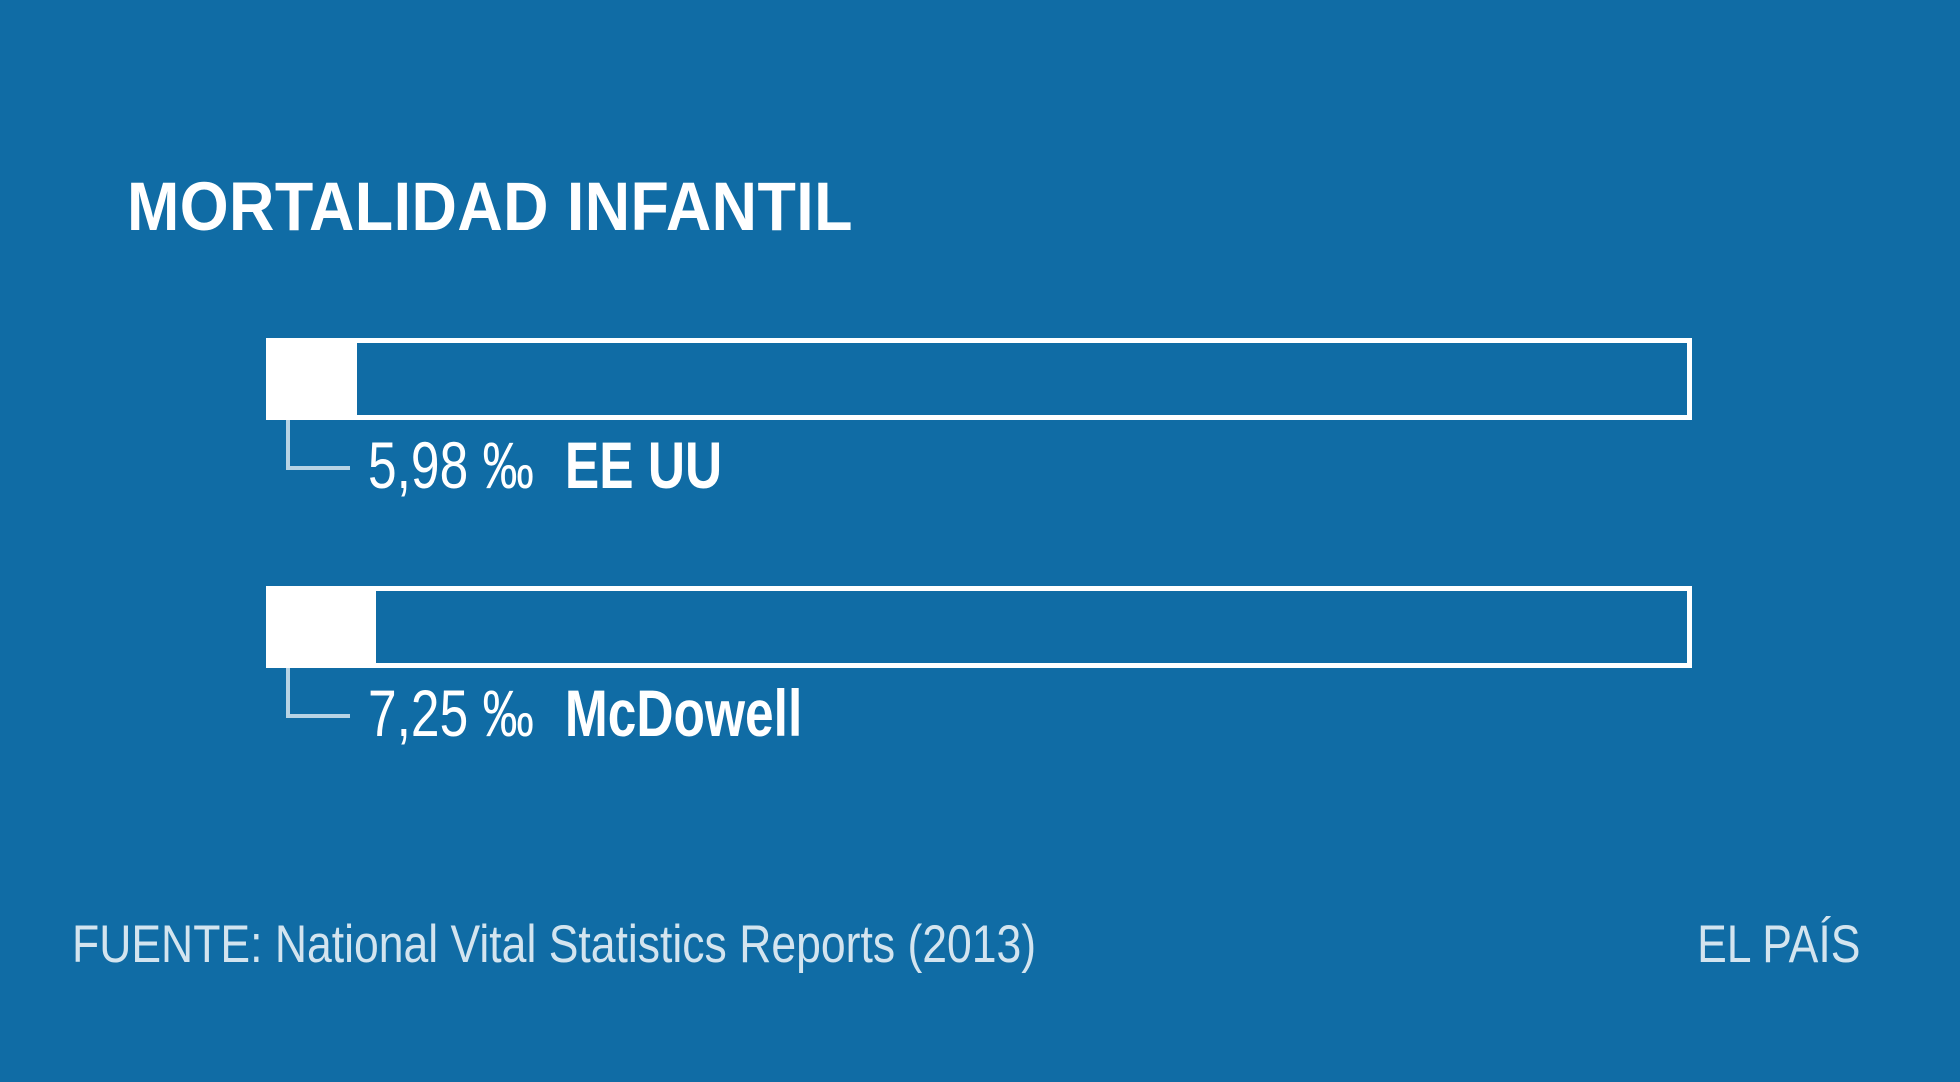 This screenshot has height=1082, width=1960. What do you see at coordinates (643, 465) in the screenshot?
I see `category-label: EE UU` at bounding box center [643, 465].